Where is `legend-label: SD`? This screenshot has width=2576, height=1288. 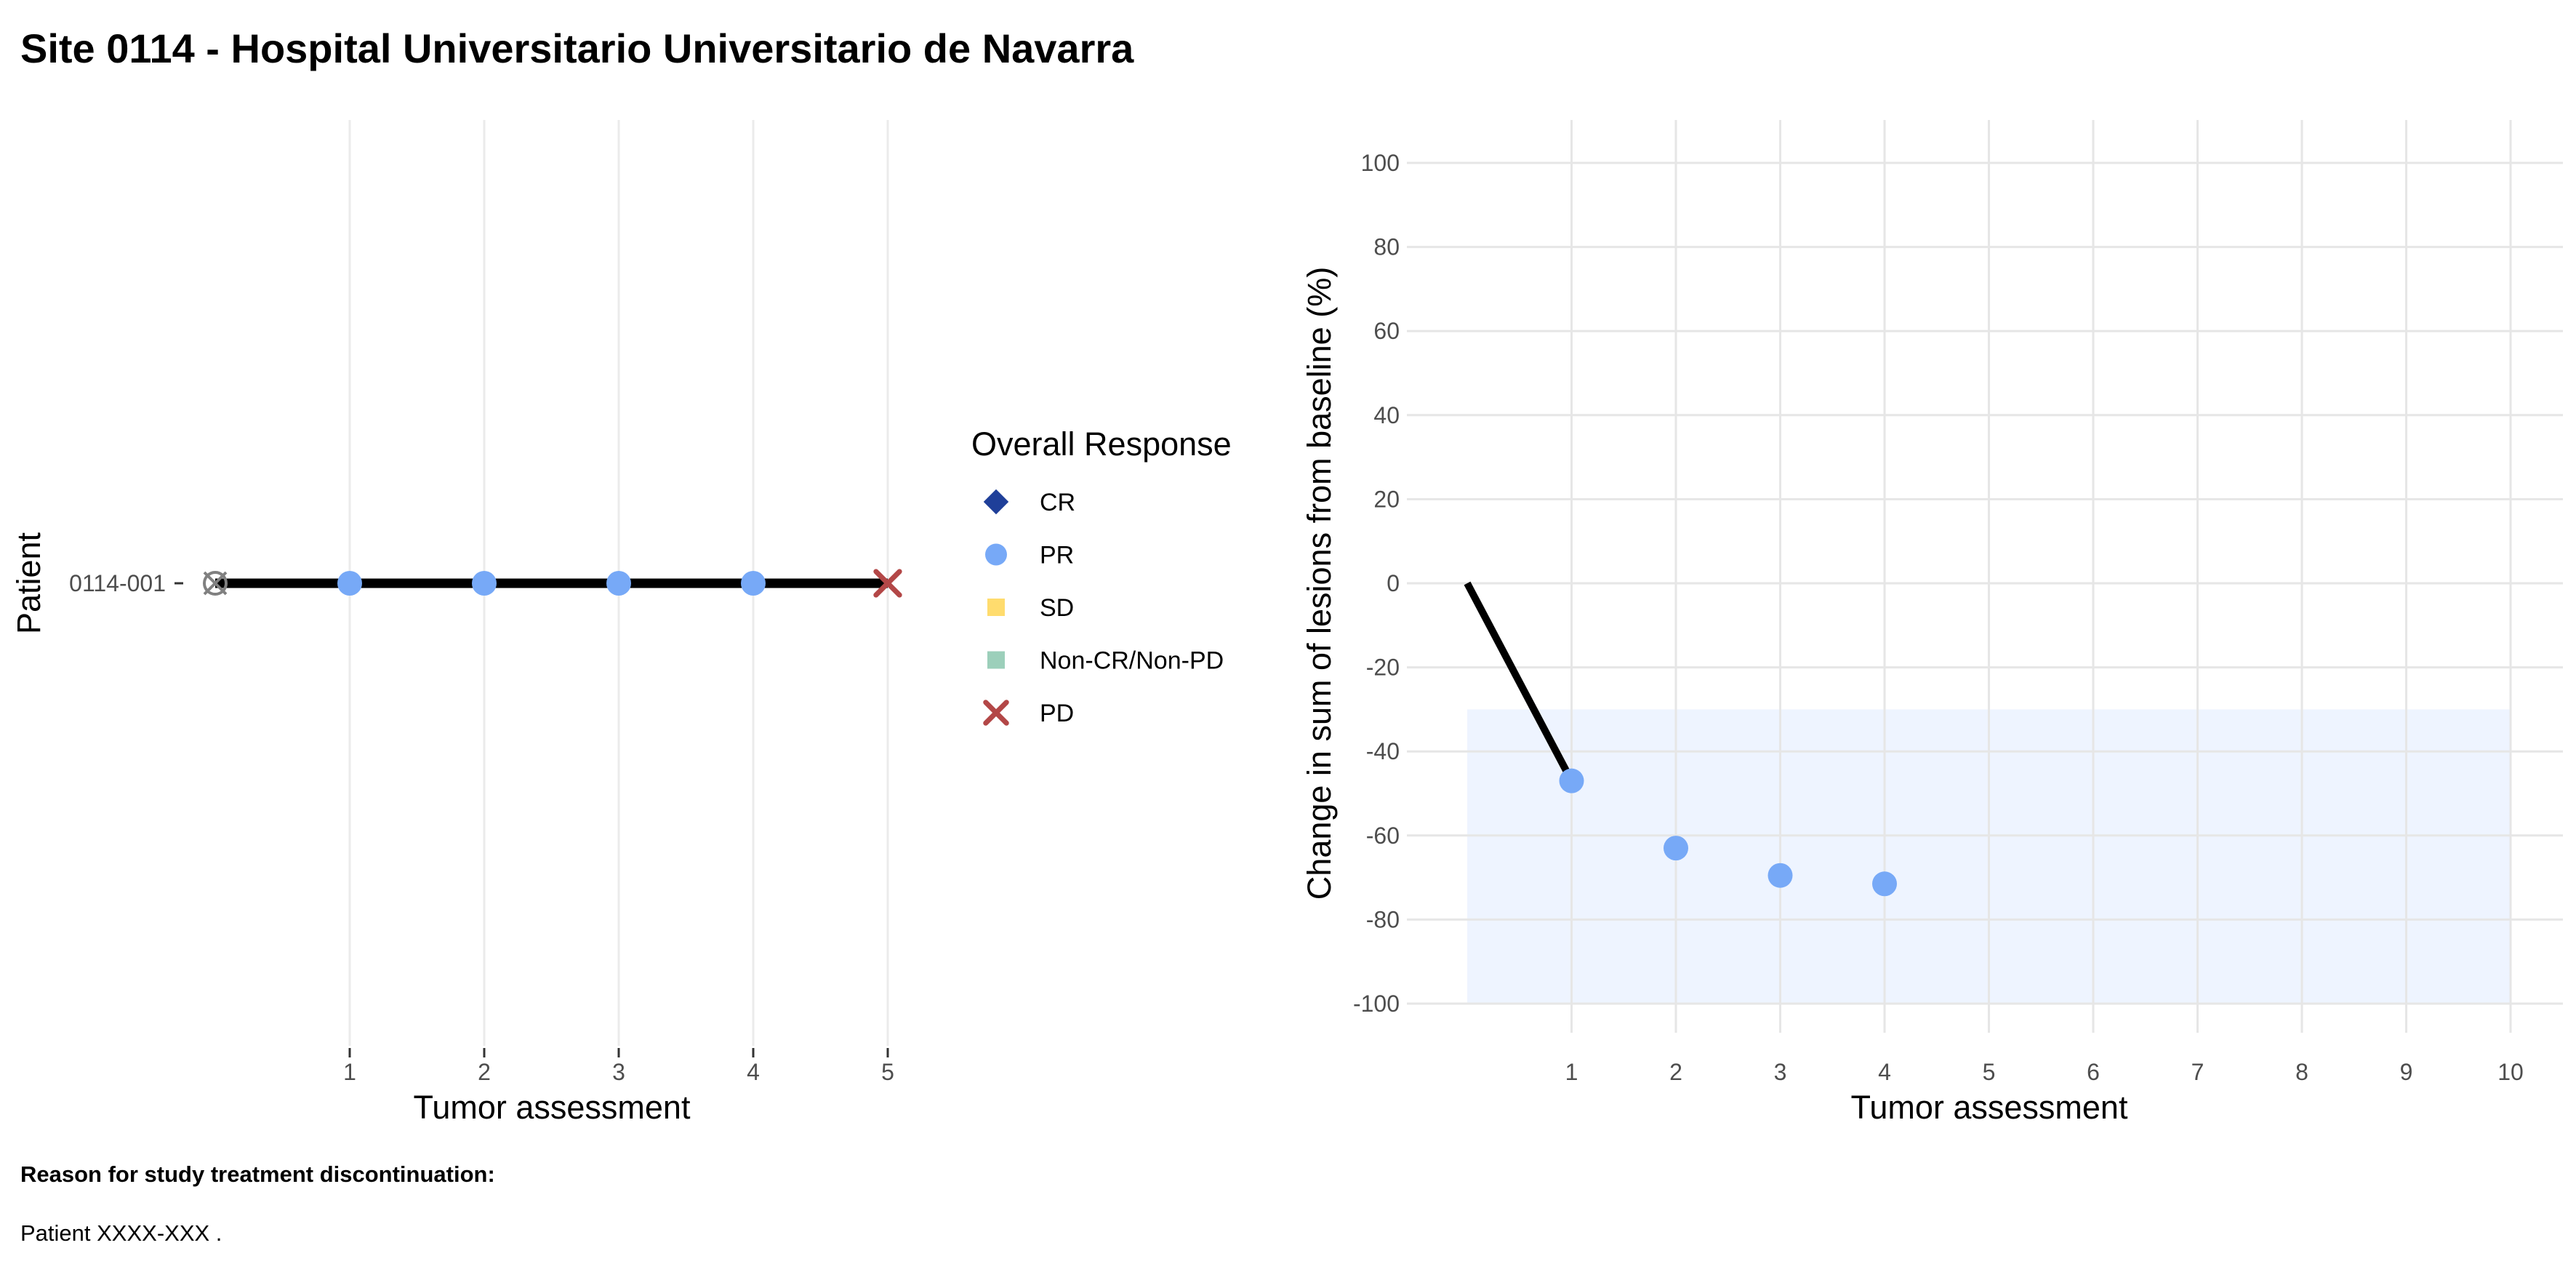
legend-label: SD is located at coordinates (1057, 608).